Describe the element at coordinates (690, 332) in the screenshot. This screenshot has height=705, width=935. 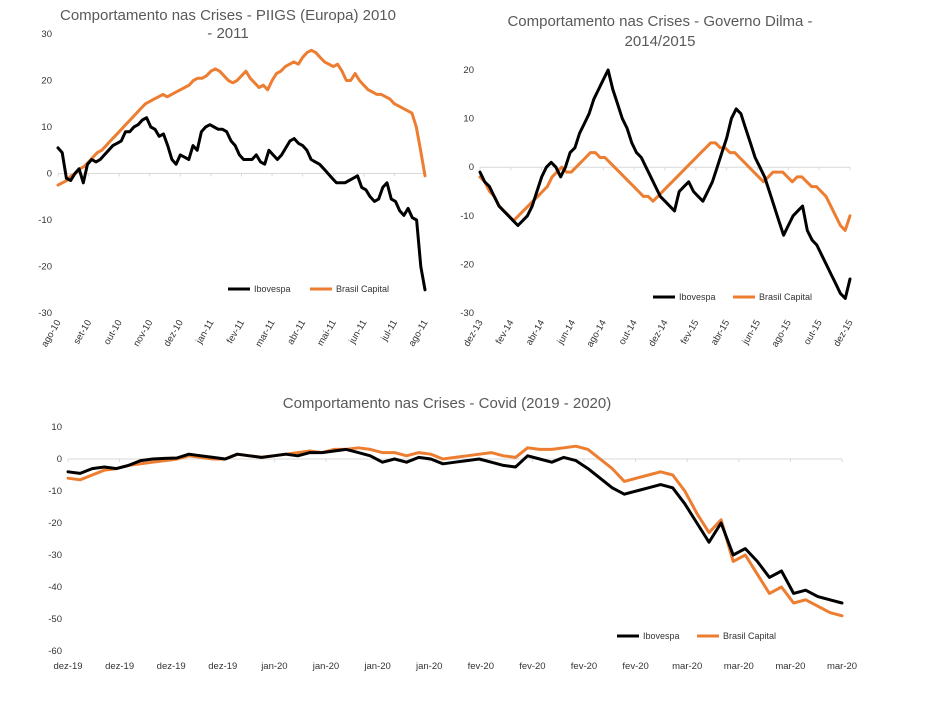
I see `dilma-x-tick-label: fev-15` at that location.